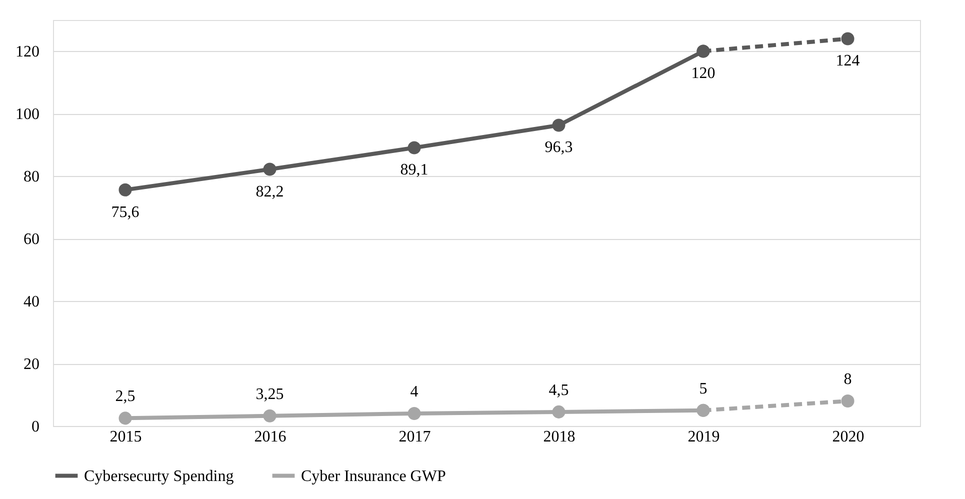  What do you see at coordinates (373, 476) in the screenshot?
I see `legend-label: Cyber Insurance GWP` at bounding box center [373, 476].